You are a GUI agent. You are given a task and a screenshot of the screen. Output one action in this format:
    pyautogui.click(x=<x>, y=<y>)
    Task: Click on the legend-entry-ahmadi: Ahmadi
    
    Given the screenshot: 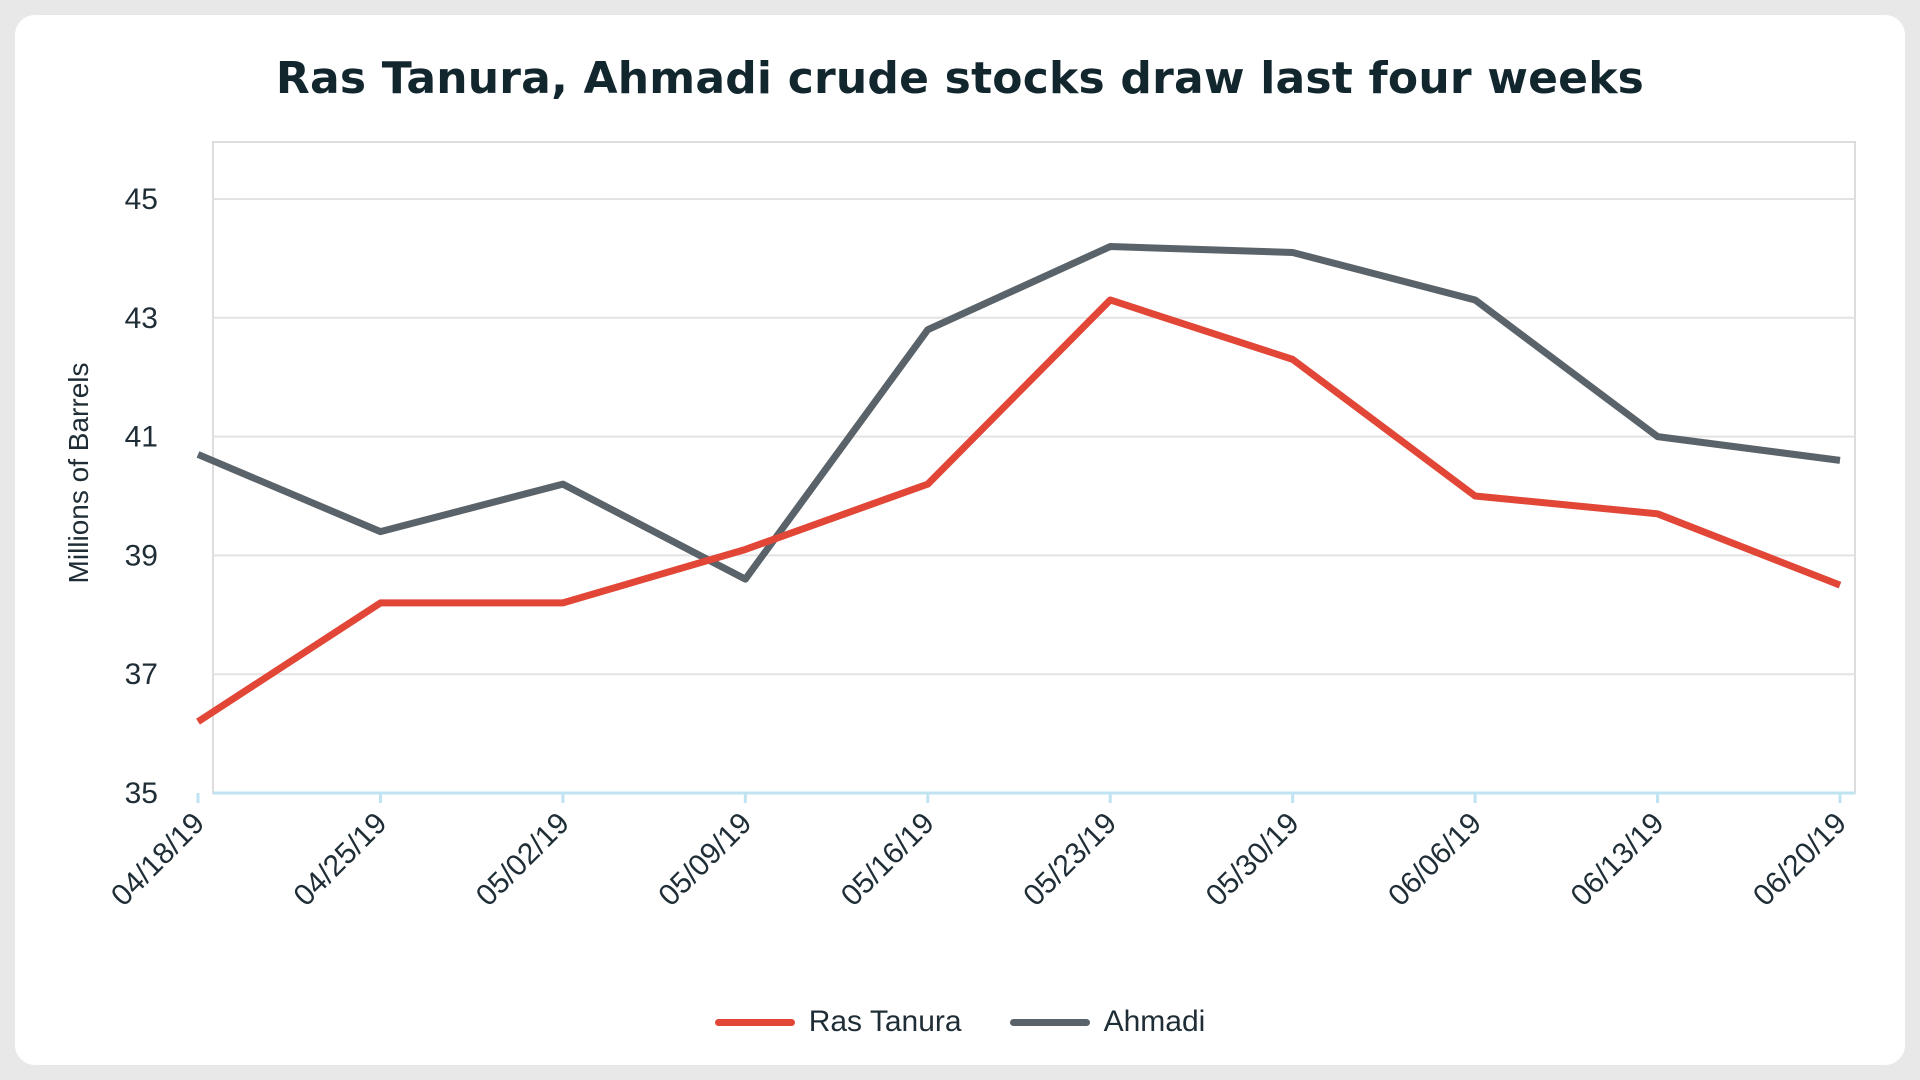 What is the action you would take?
    pyautogui.click(x=1107, y=1022)
    